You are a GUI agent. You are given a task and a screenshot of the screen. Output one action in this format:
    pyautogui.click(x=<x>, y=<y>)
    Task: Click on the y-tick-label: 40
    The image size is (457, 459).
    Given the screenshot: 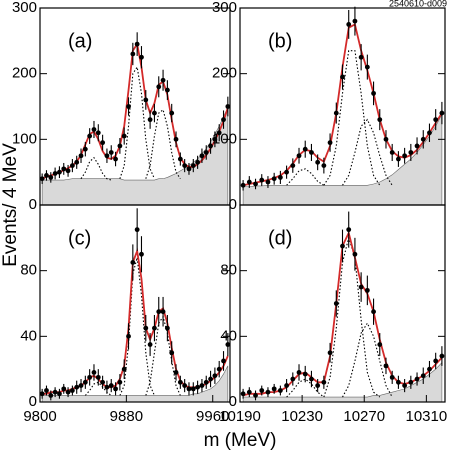 What is the action you would take?
    pyautogui.click(x=228, y=335)
    